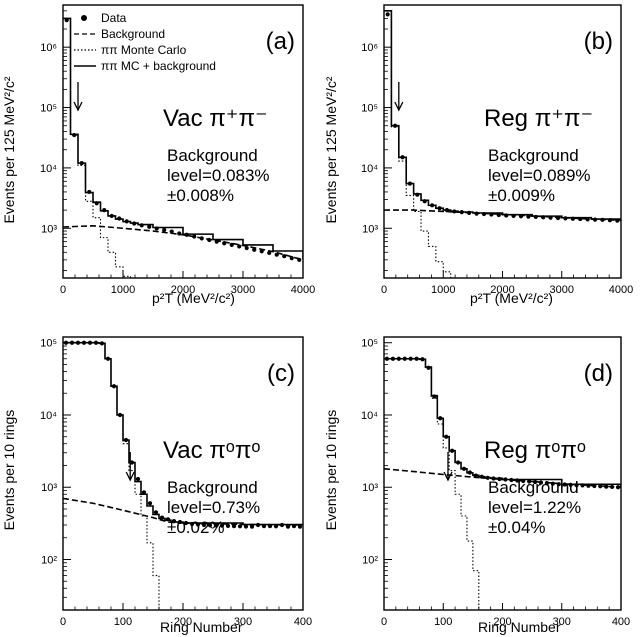 Image resolution: width=641 pixels, height=637 pixels. Describe the element at coordinates (213, 507) in the screenshot. I see `background-level: level=0.73%` at that location.